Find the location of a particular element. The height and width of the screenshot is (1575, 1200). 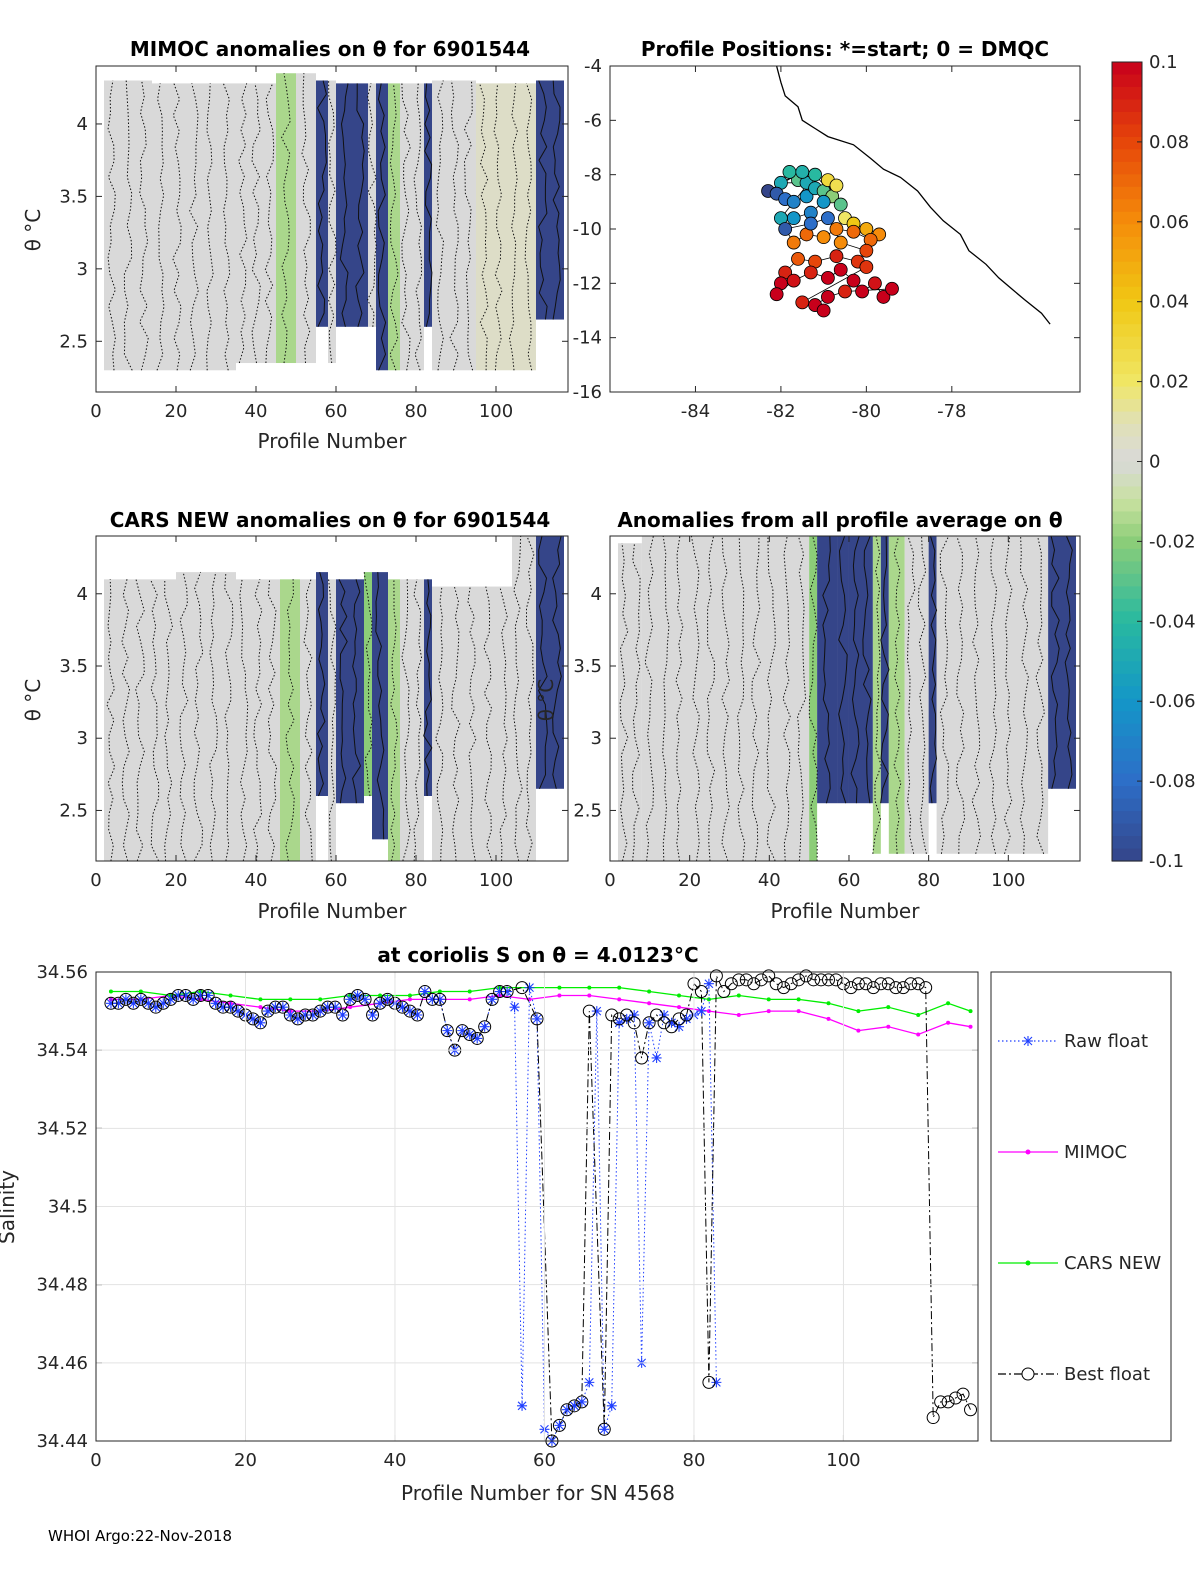

colorbar-tick-label: 0.1 is located at coordinates (1163, 62).